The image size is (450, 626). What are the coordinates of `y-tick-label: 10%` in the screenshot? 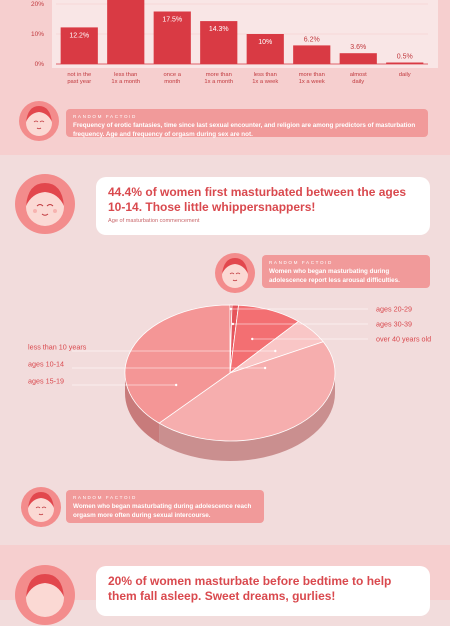 It's located at (37, 34).